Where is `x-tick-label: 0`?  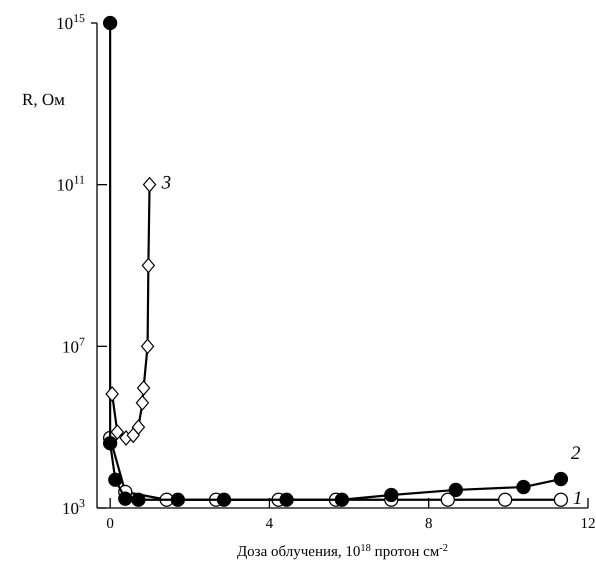 x-tick-label: 0 is located at coordinates (110, 524).